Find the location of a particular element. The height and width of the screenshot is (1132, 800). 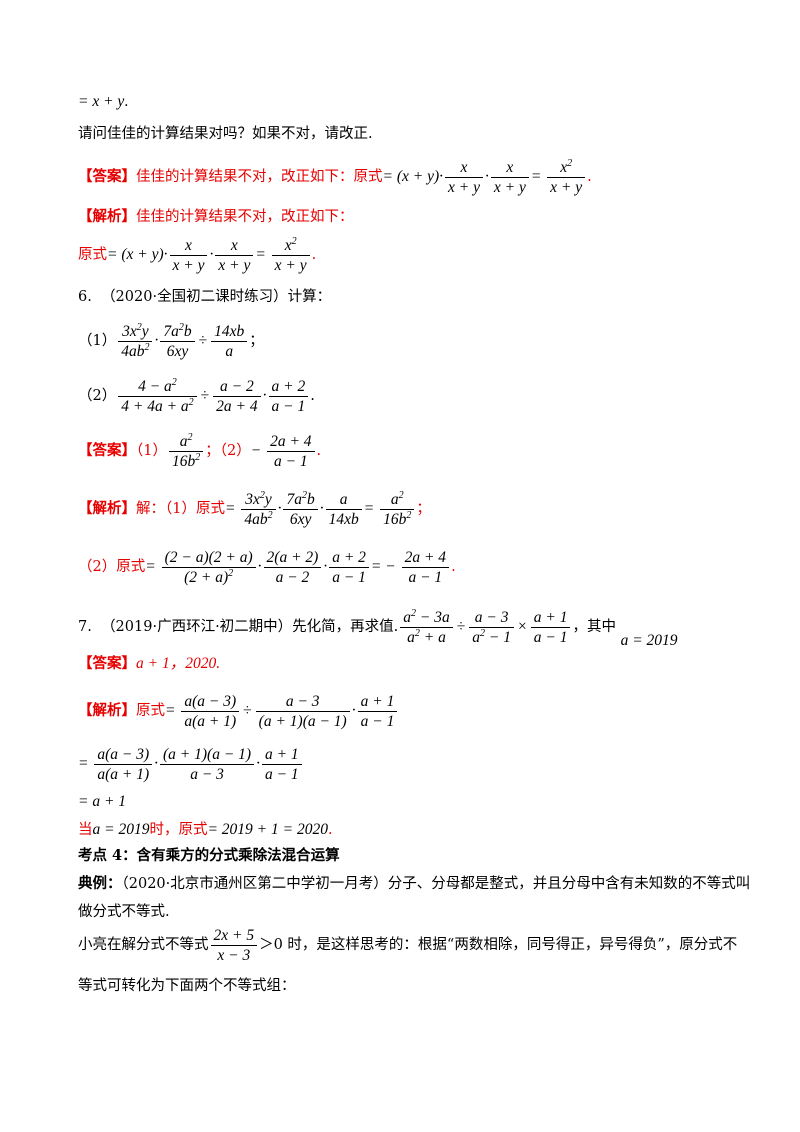

q6-header: 6. （2020·全国初二课时练习）计算： is located at coordinates (205, 297).